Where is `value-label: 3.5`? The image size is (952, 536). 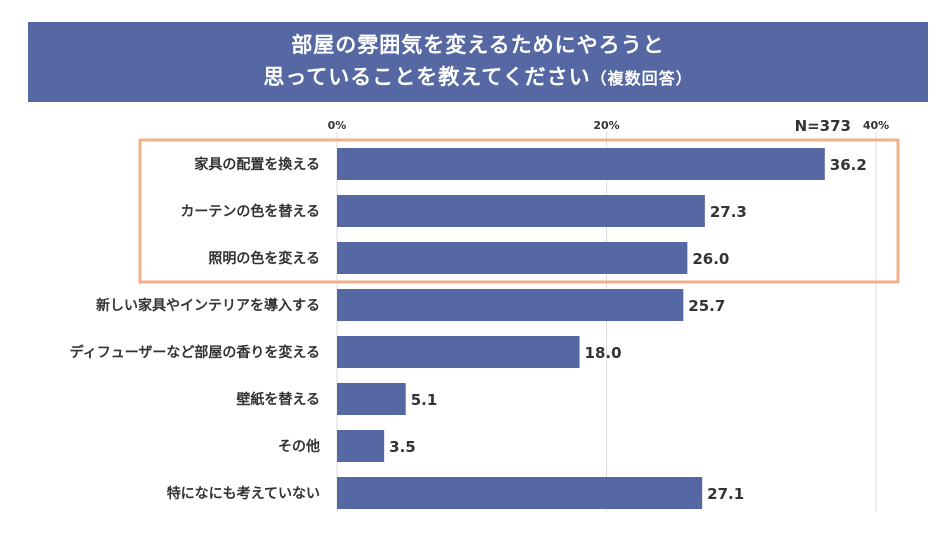 value-label: 3.5 is located at coordinates (402, 447).